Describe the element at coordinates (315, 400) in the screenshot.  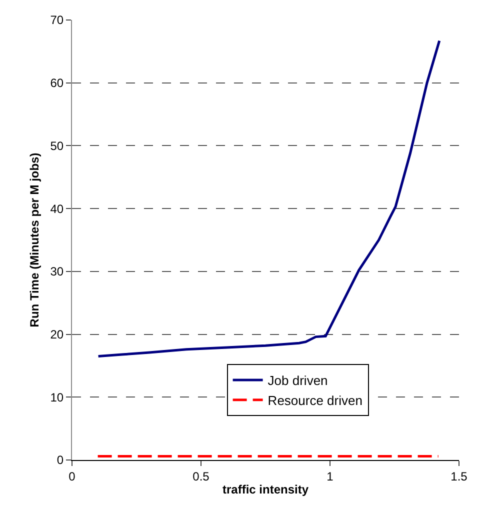
I see `legend-label: Resource driven` at that location.